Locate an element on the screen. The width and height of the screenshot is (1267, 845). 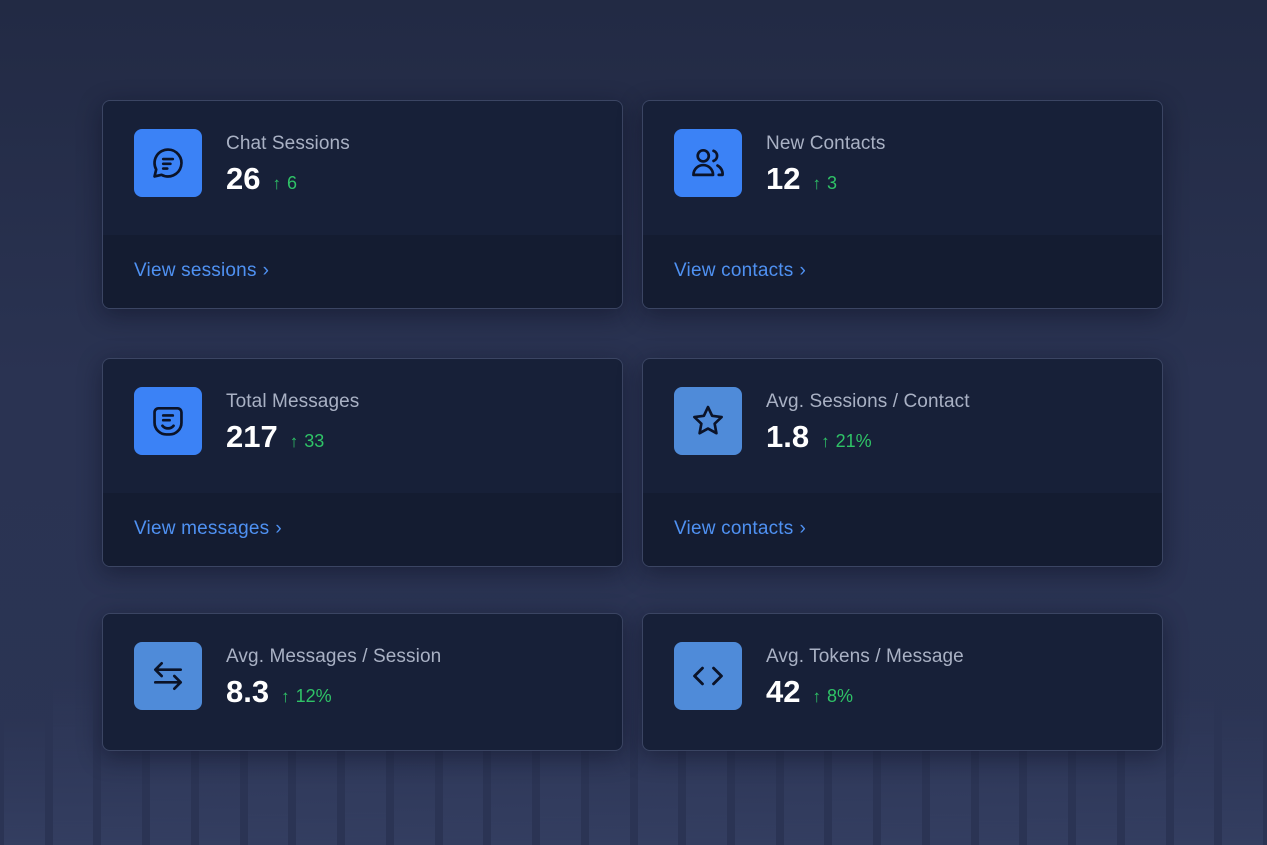
stat-delta: ↑ 3 is located at coordinates (824, 183).